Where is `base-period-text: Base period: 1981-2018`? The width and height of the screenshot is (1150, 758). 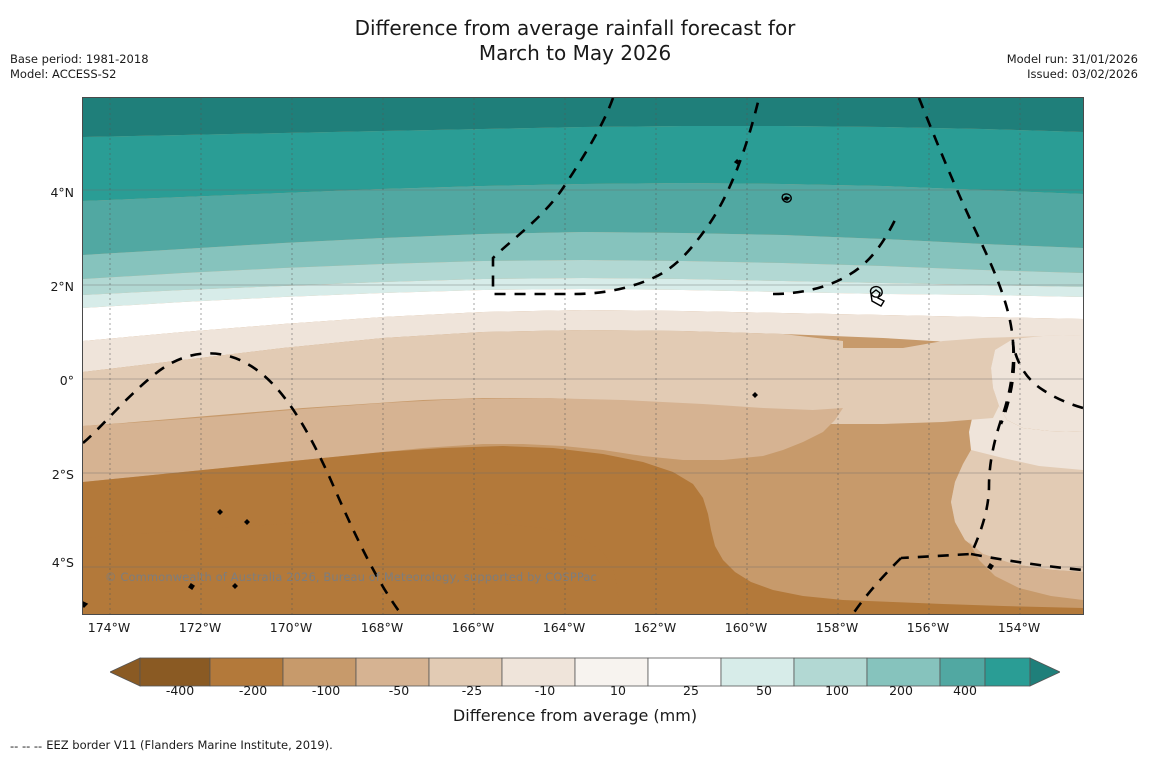 base-period-text: Base period: 1981-2018 is located at coordinates (79, 59).